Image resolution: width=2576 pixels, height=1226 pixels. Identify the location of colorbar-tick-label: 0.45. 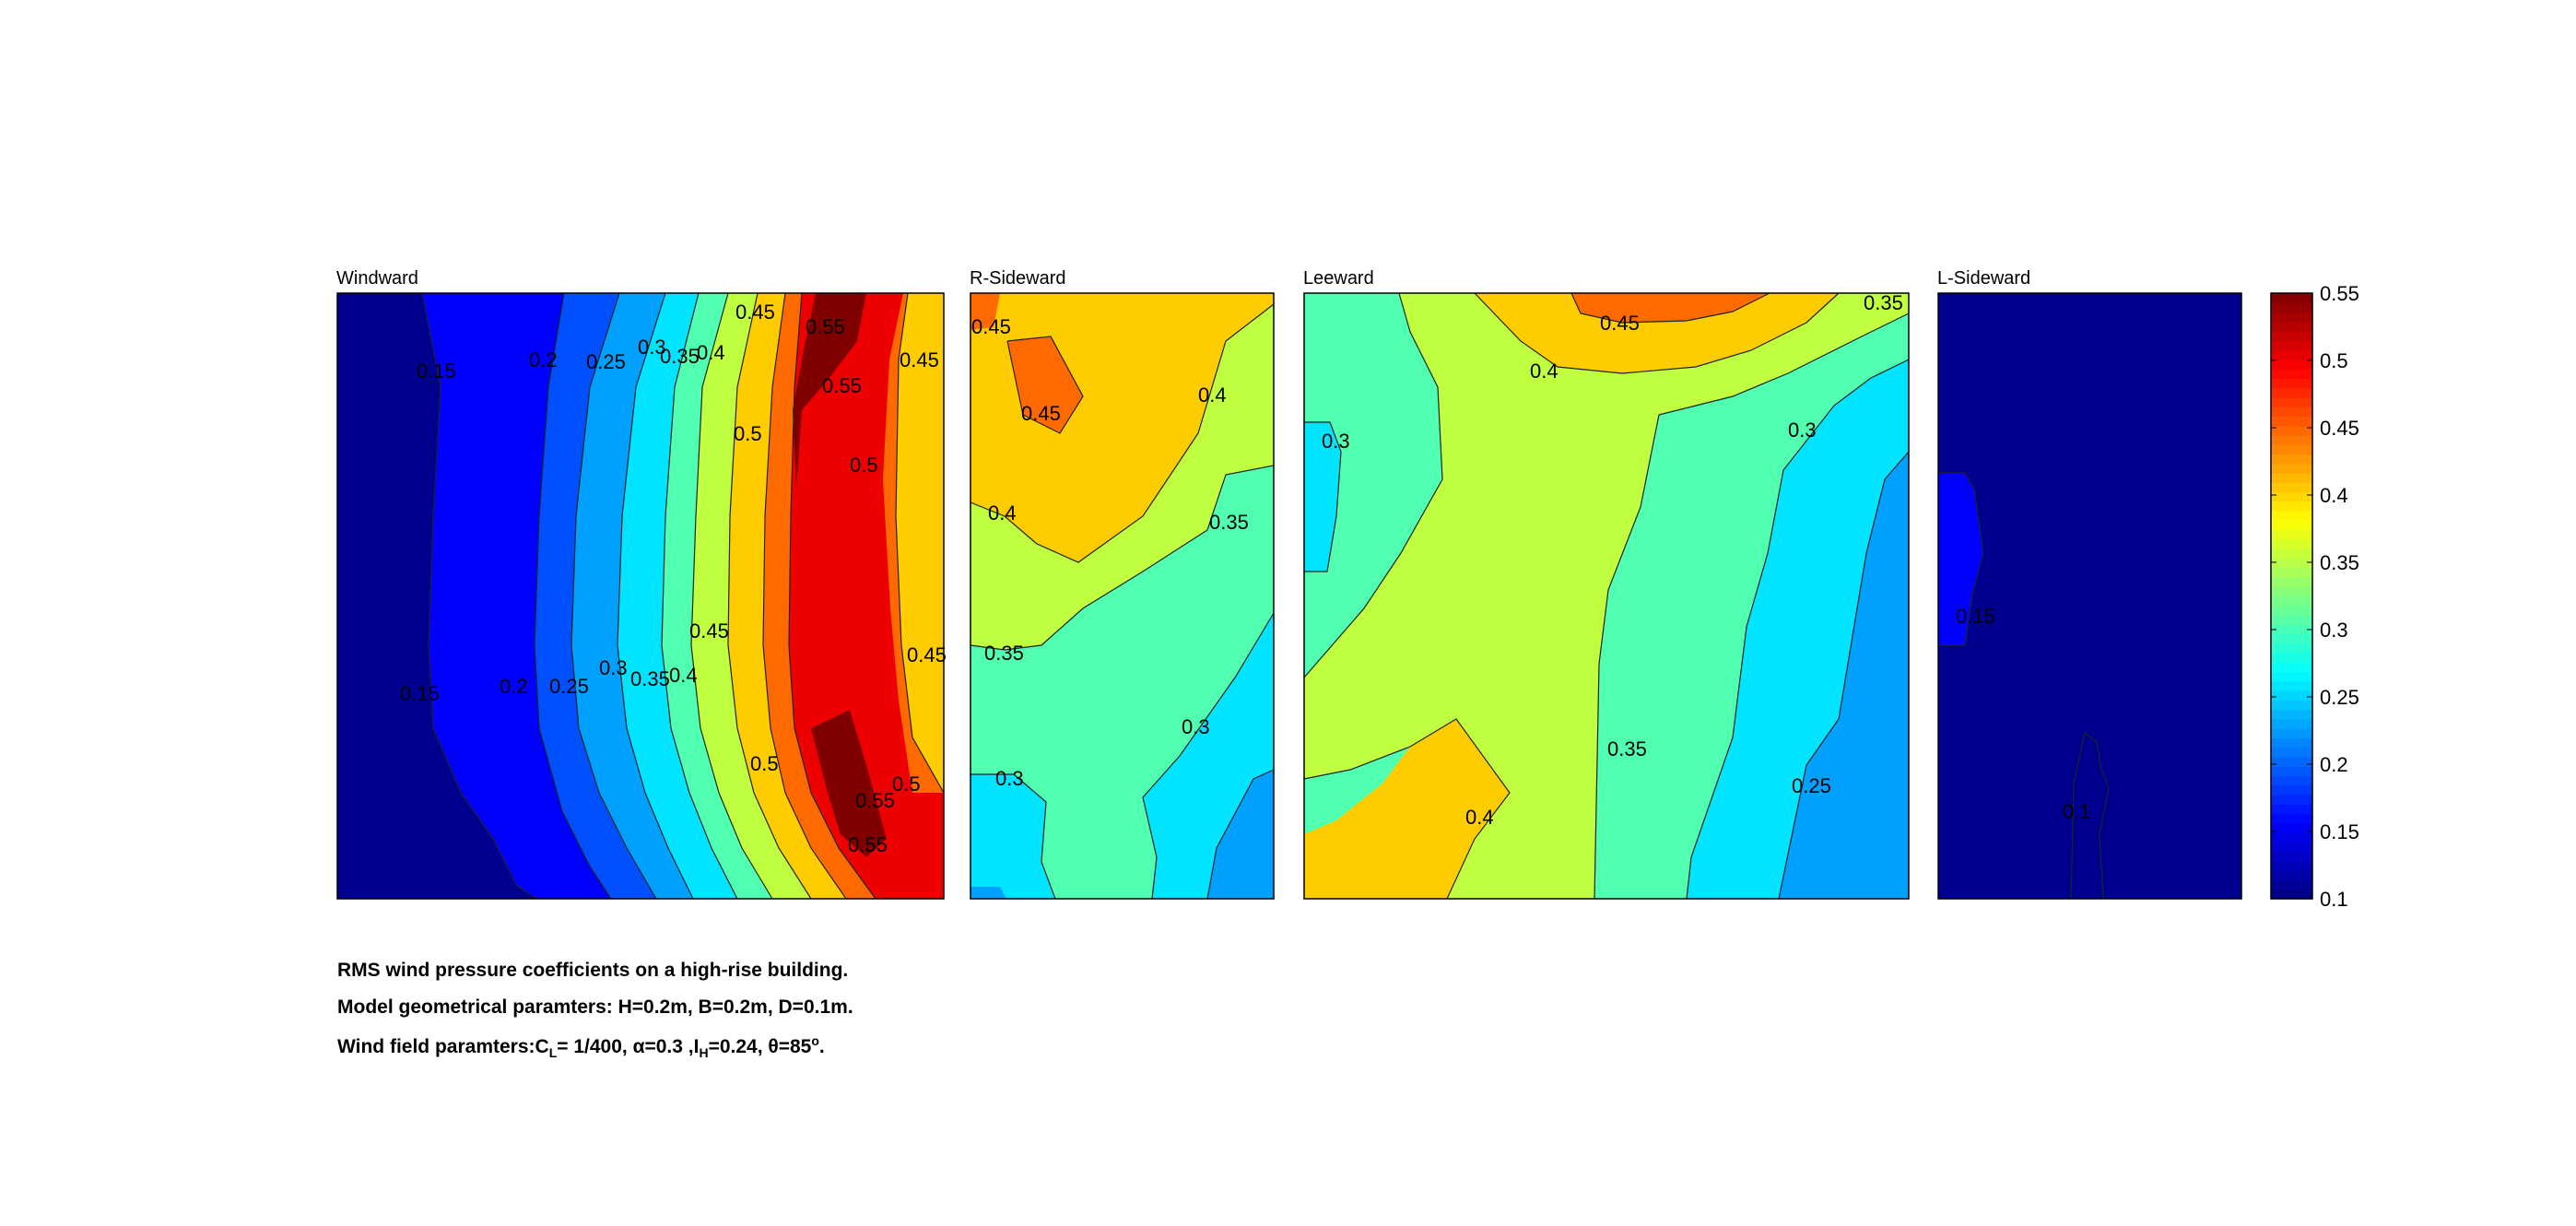
(2339, 428).